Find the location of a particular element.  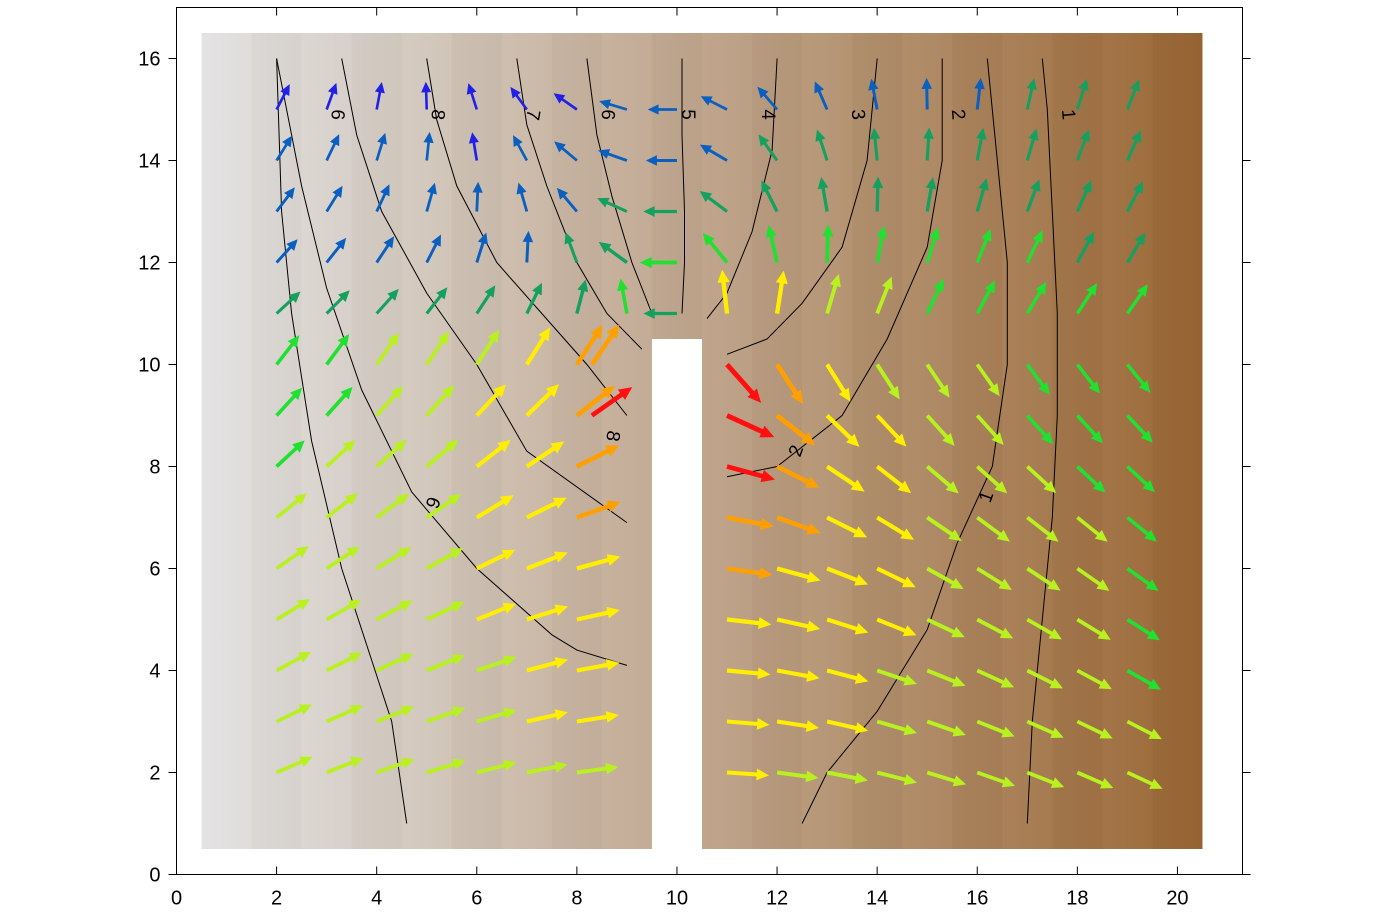

contour-label: 6 is located at coordinates (337, 114).